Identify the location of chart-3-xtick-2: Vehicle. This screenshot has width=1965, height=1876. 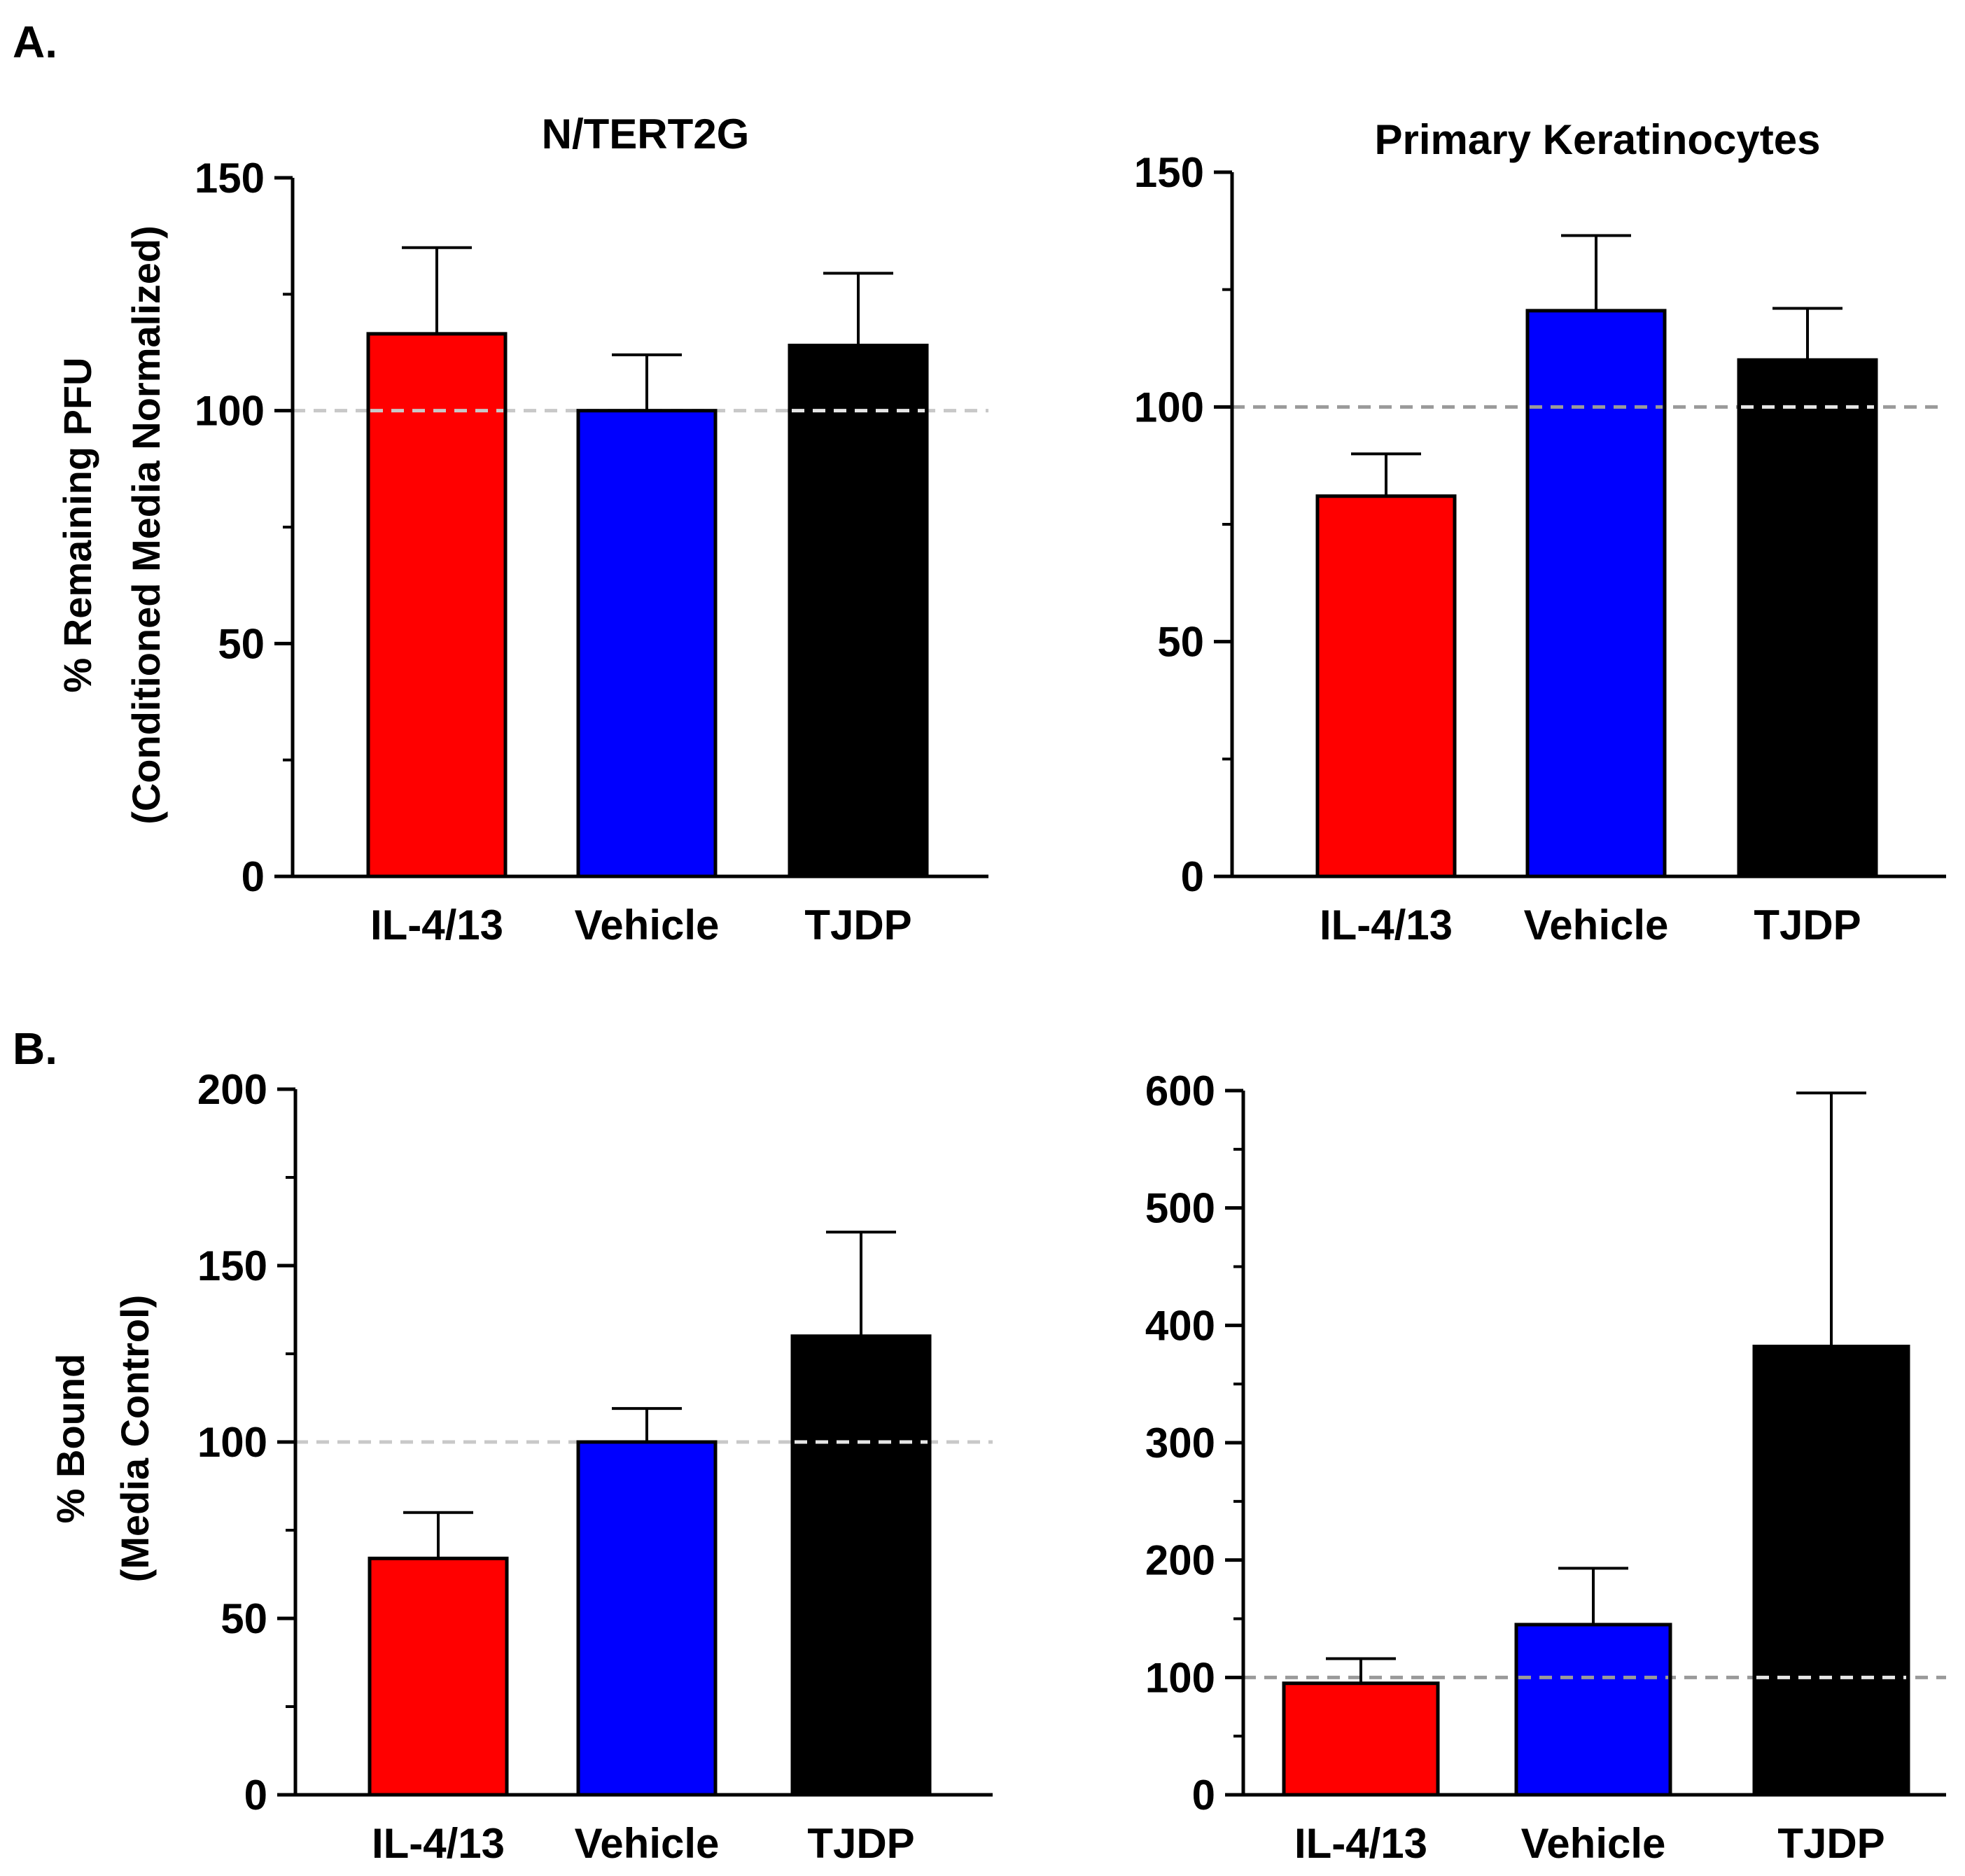
(647, 1843).